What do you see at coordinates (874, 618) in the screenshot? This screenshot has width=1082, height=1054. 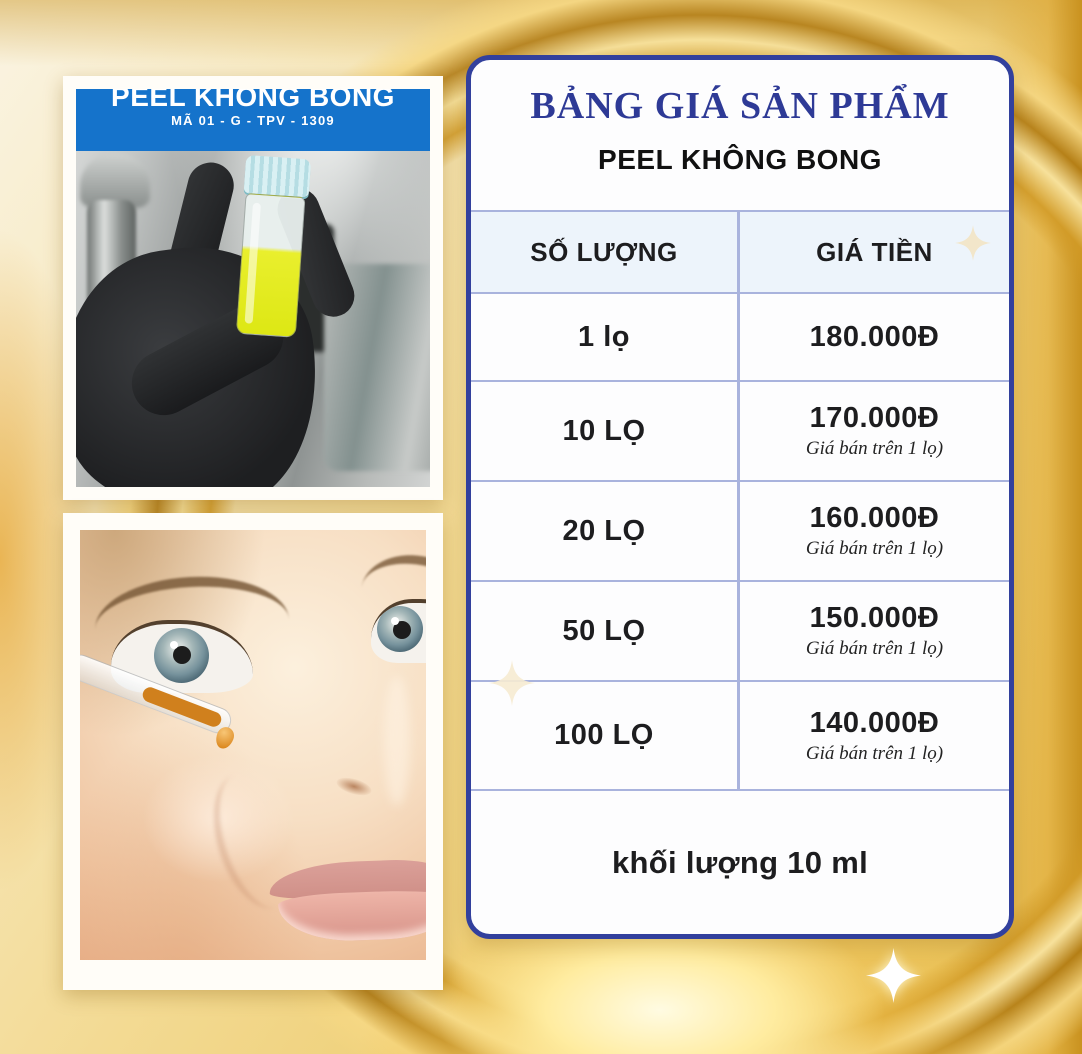 I see `price-value: 150.000Đ` at bounding box center [874, 618].